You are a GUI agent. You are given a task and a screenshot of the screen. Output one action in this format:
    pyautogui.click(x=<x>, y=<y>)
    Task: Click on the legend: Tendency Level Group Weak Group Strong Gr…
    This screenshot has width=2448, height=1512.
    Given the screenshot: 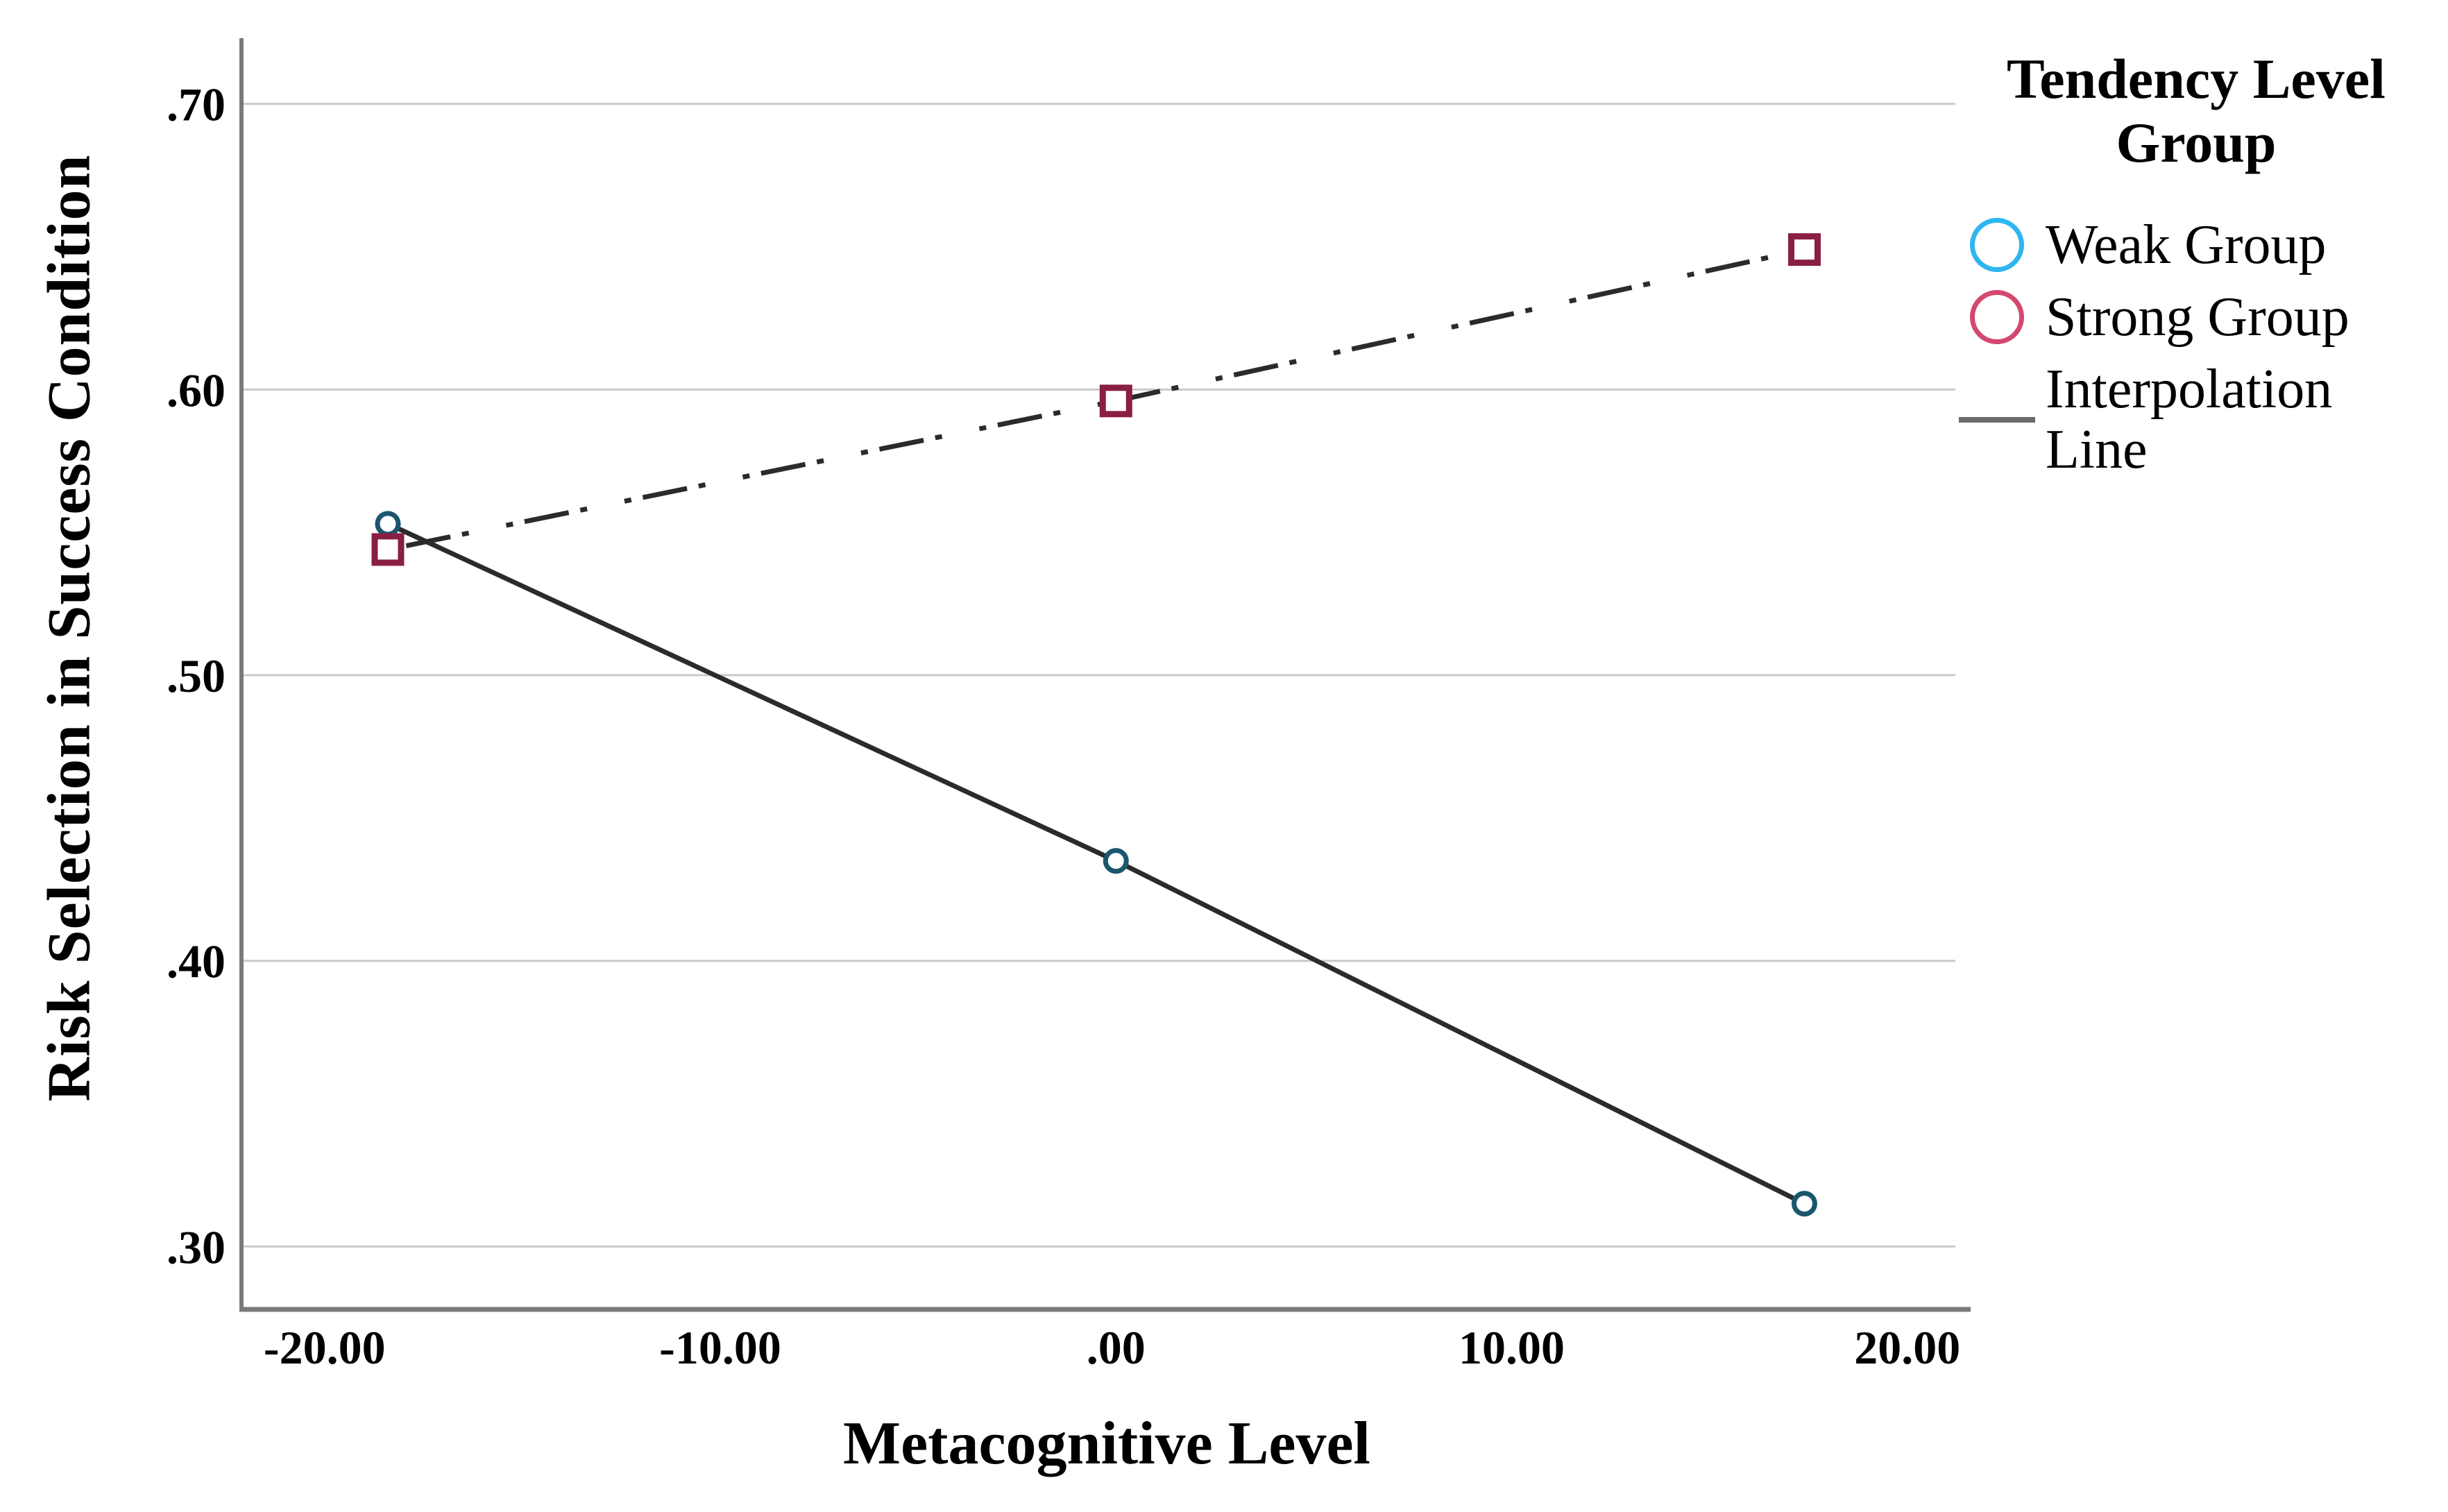 What is the action you would take?
    pyautogui.click(x=2196, y=263)
    